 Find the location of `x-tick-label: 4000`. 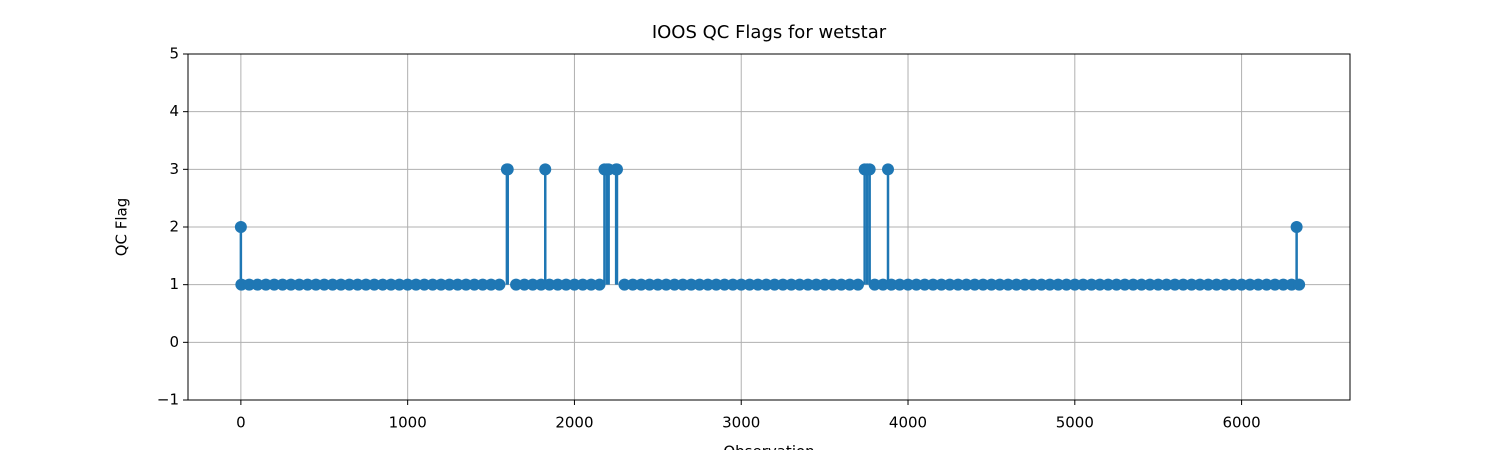

x-tick-label: 4000 is located at coordinates (908, 423).